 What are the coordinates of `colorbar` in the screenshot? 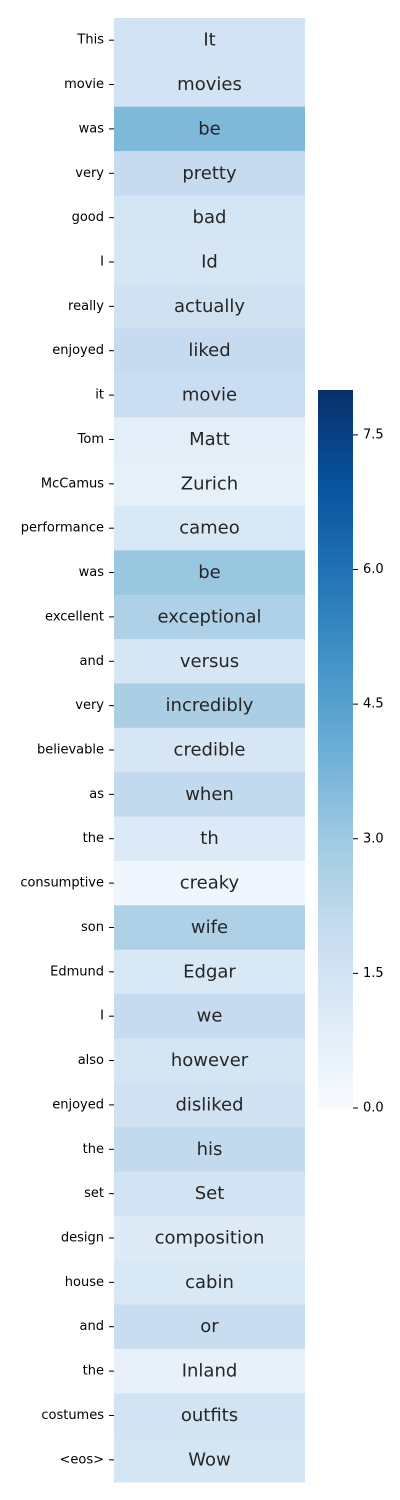 It's located at (335, 749).